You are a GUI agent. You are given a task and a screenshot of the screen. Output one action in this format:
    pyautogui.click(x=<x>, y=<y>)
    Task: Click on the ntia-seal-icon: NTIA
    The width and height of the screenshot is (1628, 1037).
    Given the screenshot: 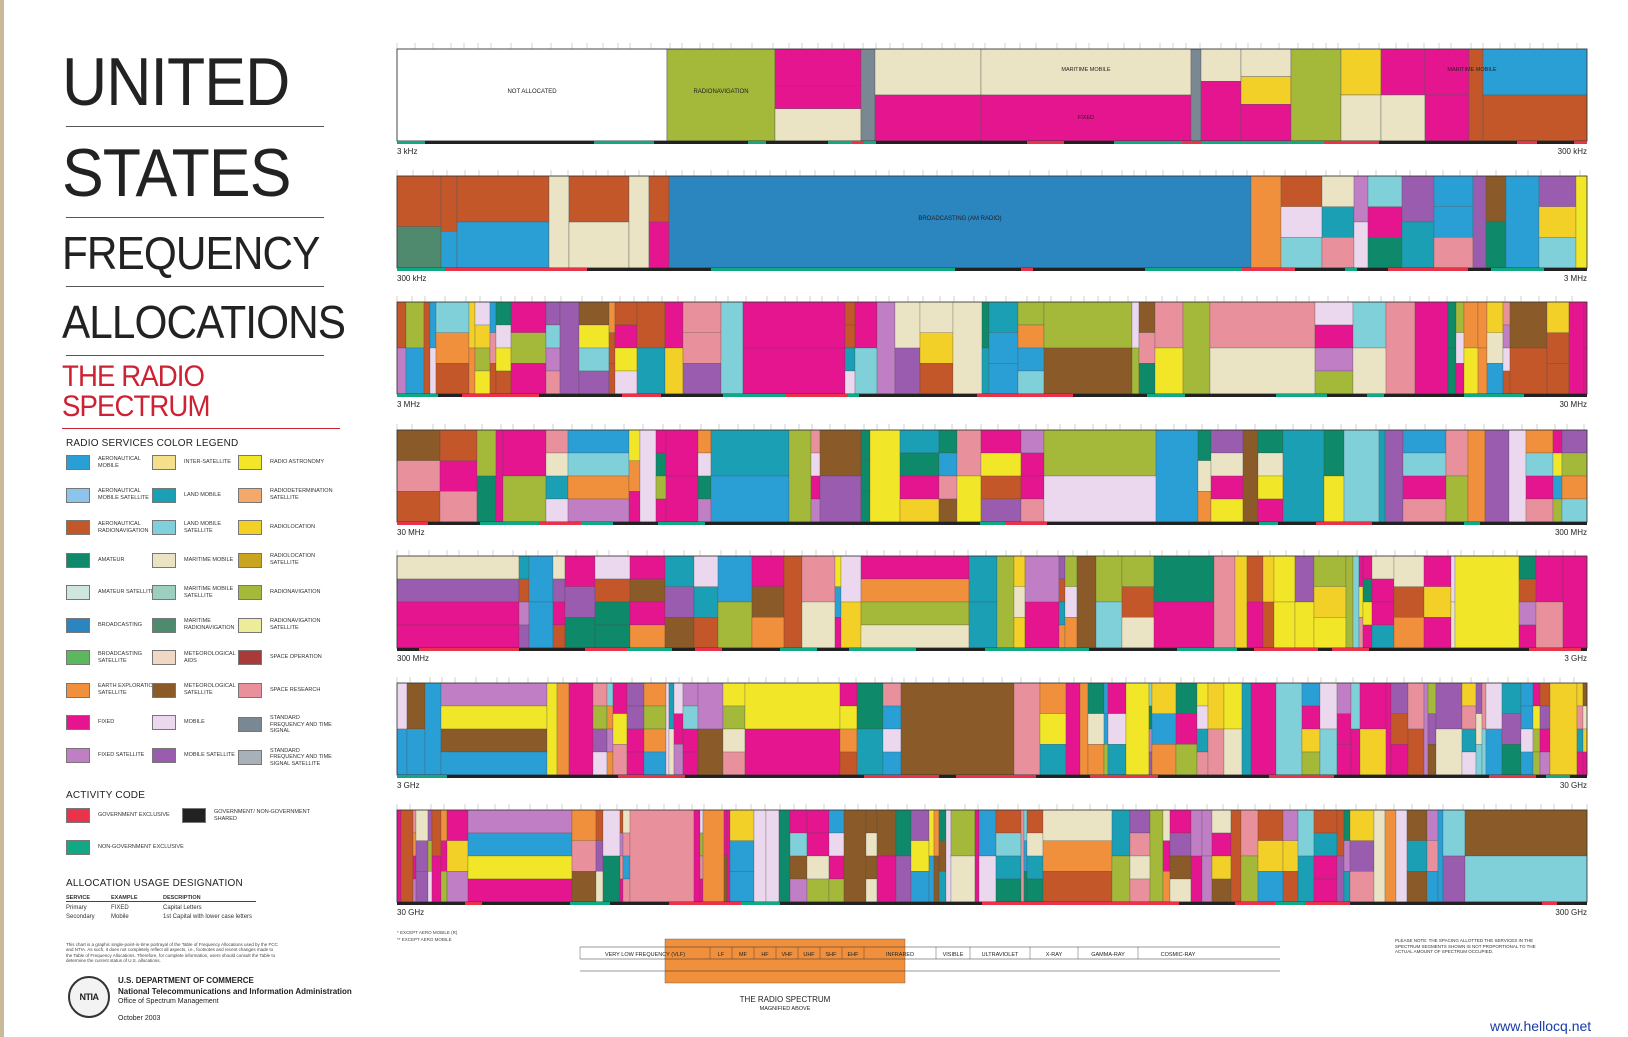 What is the action you would take?
    pyautogui.click(x=89, y=997)
    